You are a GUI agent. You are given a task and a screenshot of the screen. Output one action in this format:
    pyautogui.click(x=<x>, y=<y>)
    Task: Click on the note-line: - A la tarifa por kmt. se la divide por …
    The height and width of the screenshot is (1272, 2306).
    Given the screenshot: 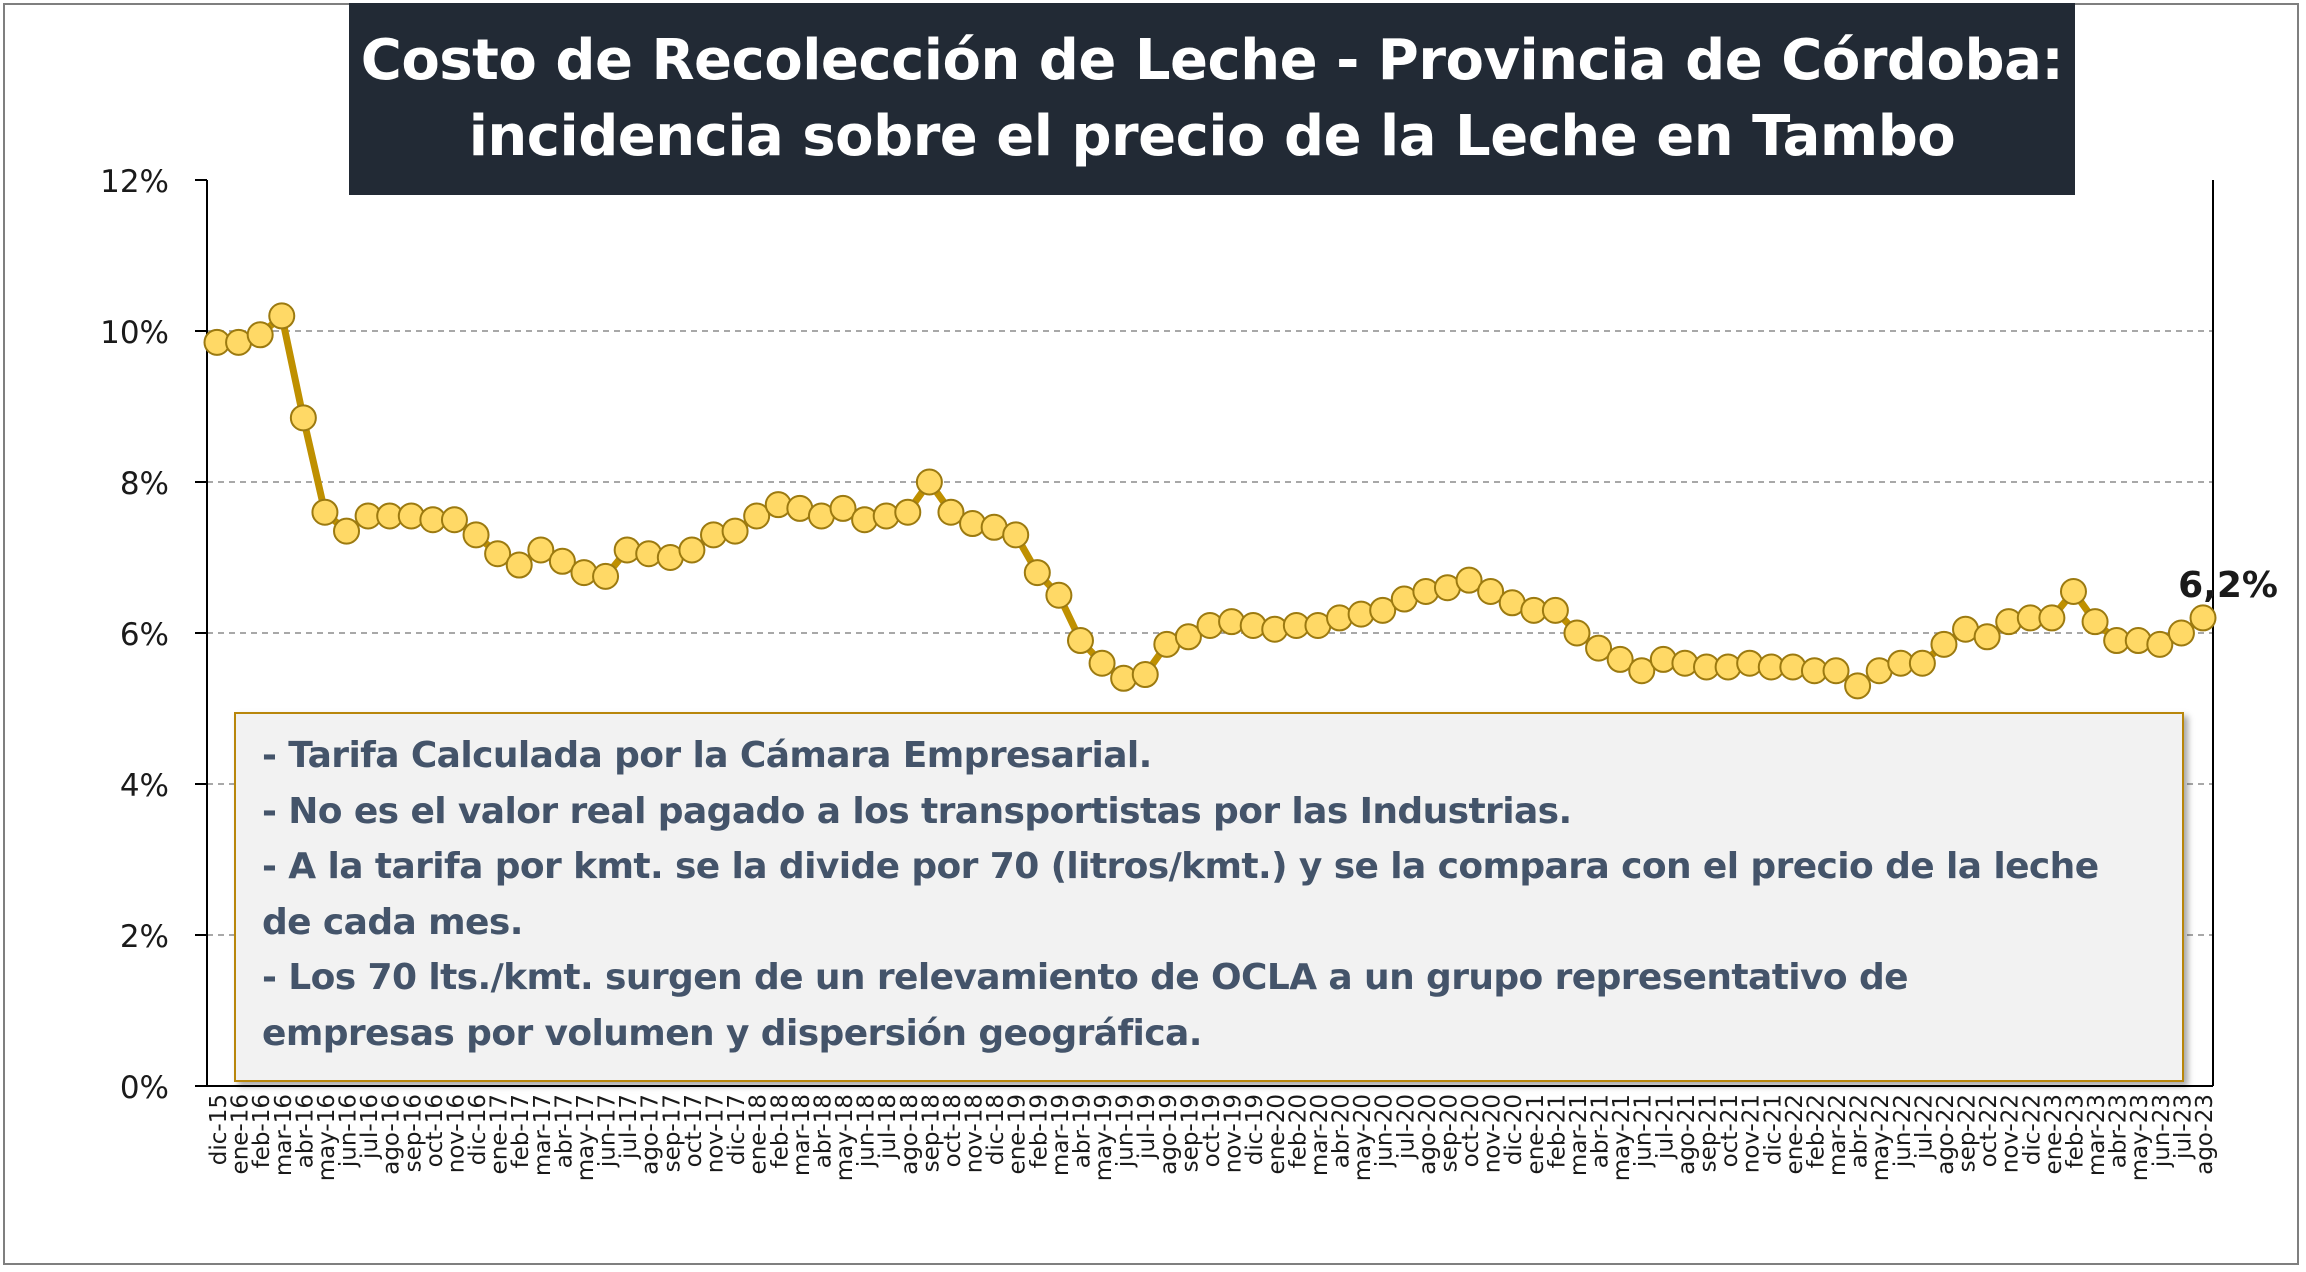 What is the action you would take?
    pyautogui.click(x=1180, y=866)
    